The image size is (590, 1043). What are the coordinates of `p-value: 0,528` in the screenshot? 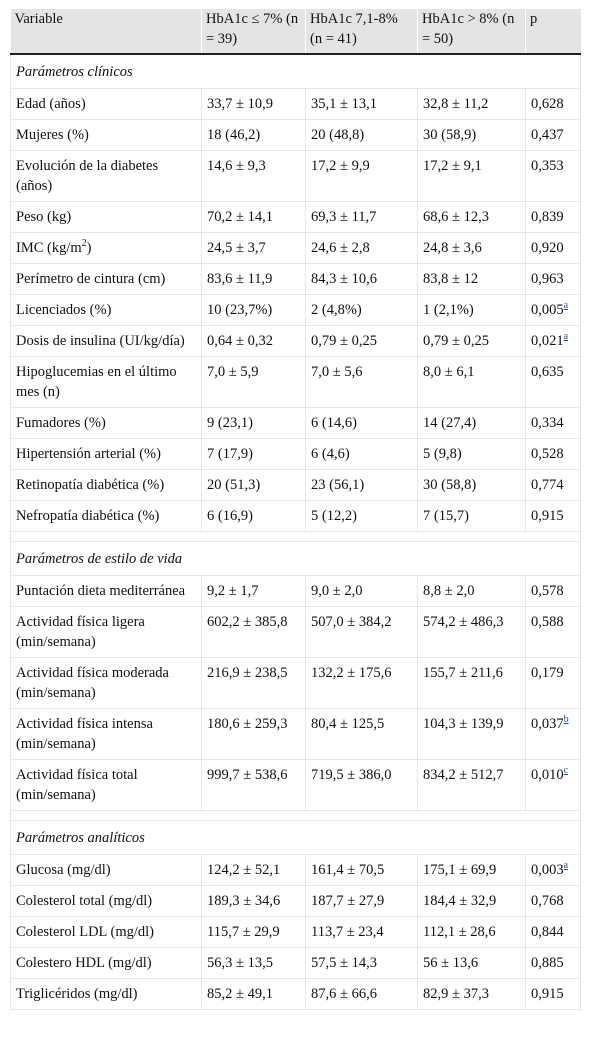 It's located at (547, 454).